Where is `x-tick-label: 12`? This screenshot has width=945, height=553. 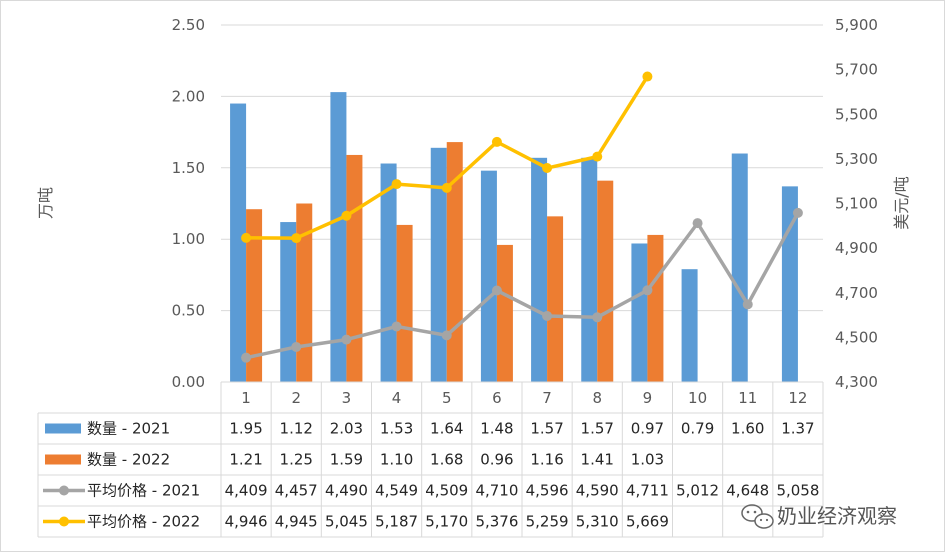 x-tick-label: 12 is located at coordinates (797, 398).